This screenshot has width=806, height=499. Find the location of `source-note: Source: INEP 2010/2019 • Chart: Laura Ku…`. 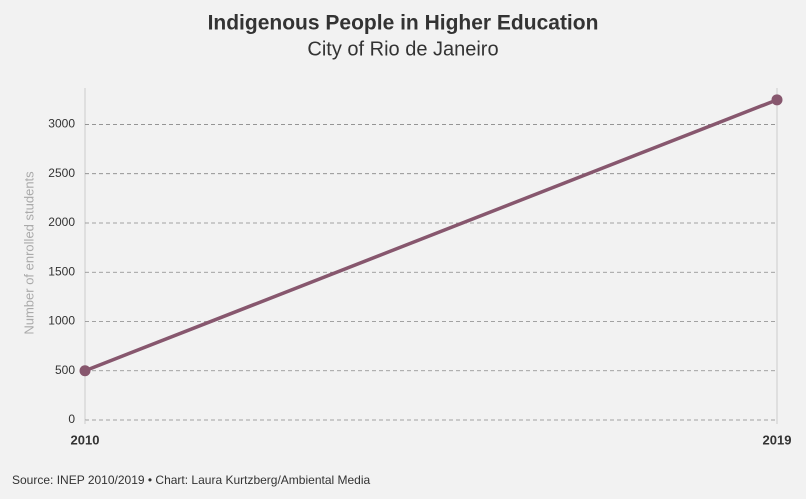

source-note: Source: INEP 2010/2019 • Chart: Laura Ku… is located at coordinates (191, 480).